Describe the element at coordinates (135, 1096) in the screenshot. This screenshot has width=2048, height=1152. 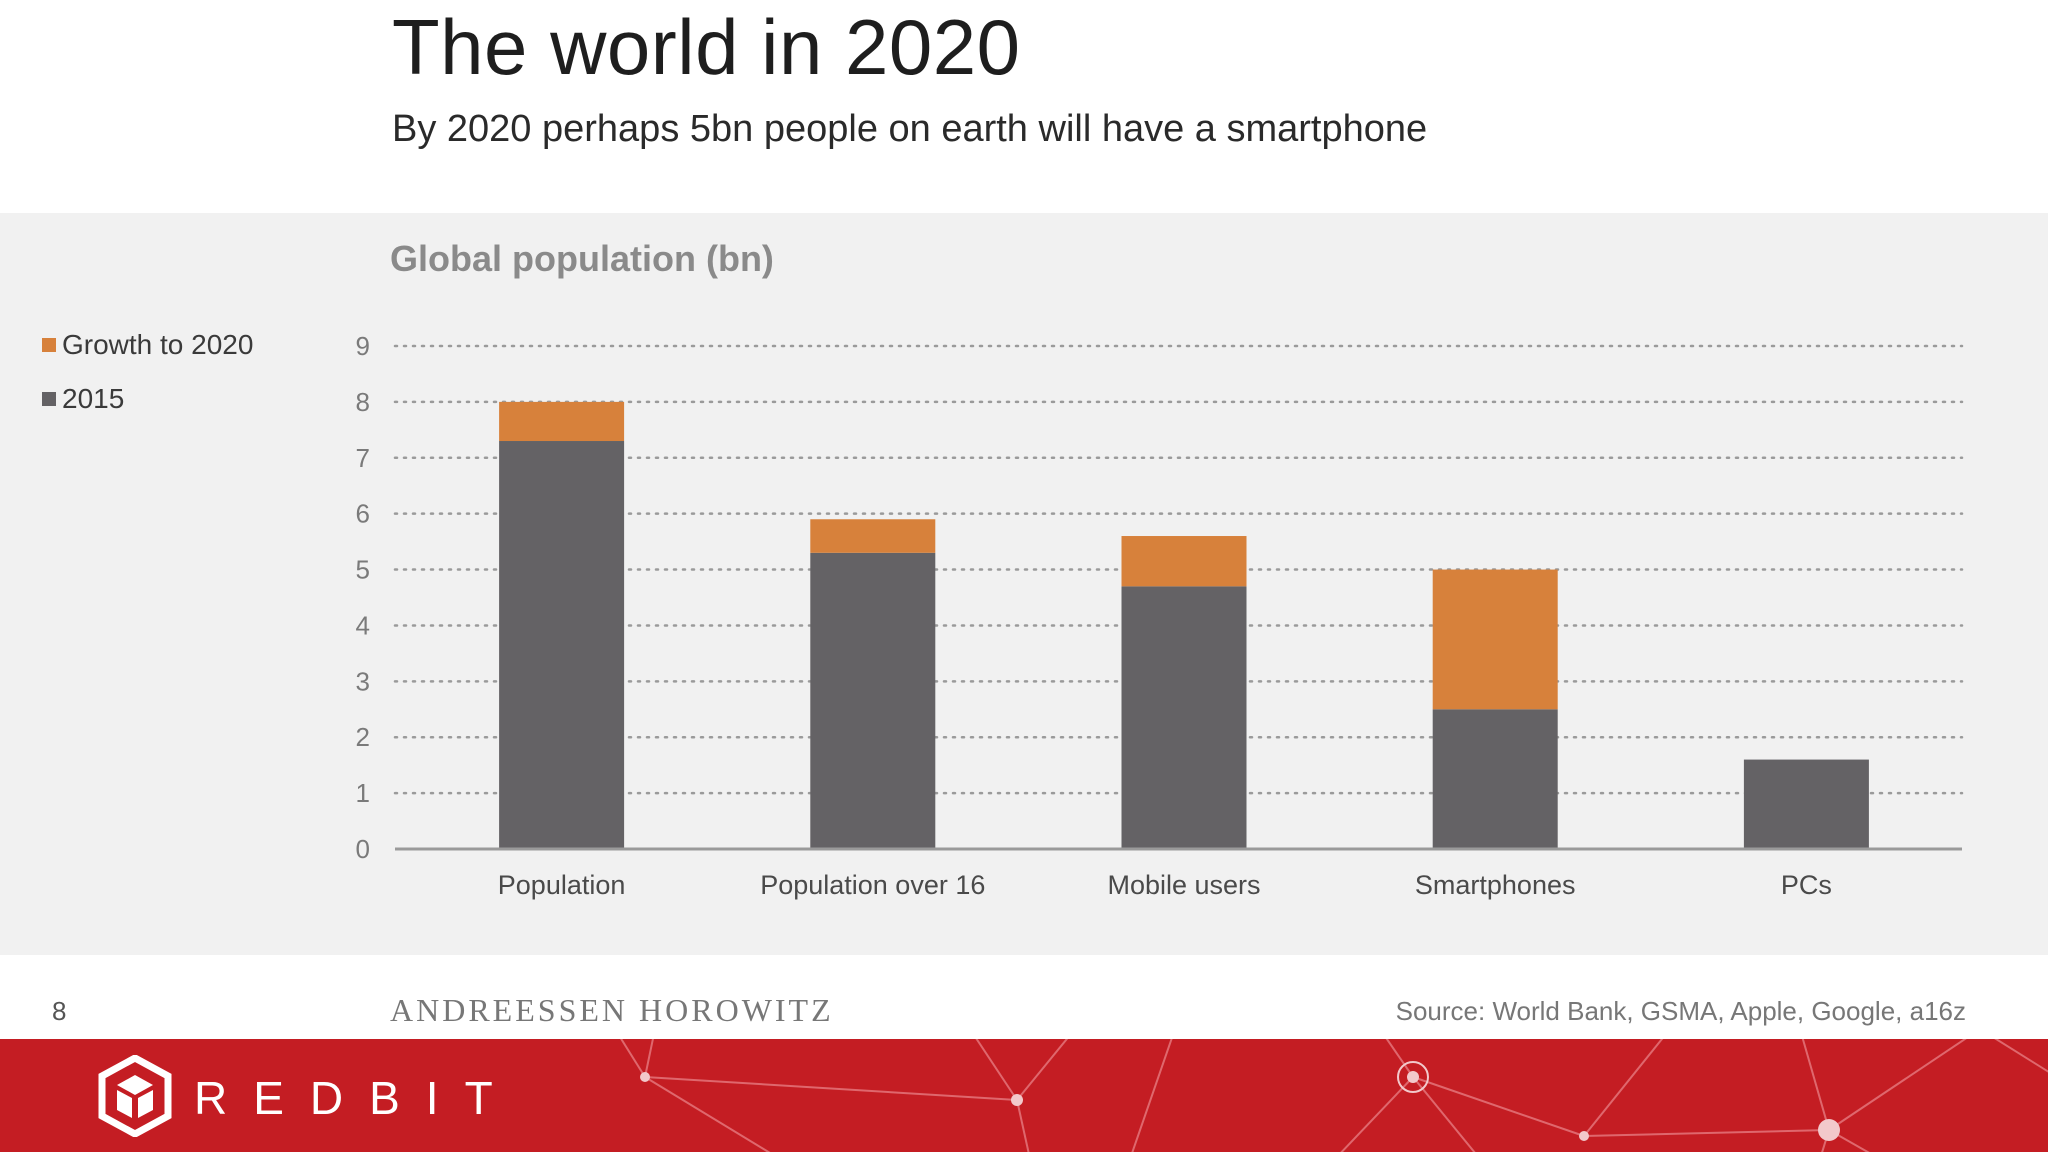
I see `redbit-cube-logo-icon` at that location.